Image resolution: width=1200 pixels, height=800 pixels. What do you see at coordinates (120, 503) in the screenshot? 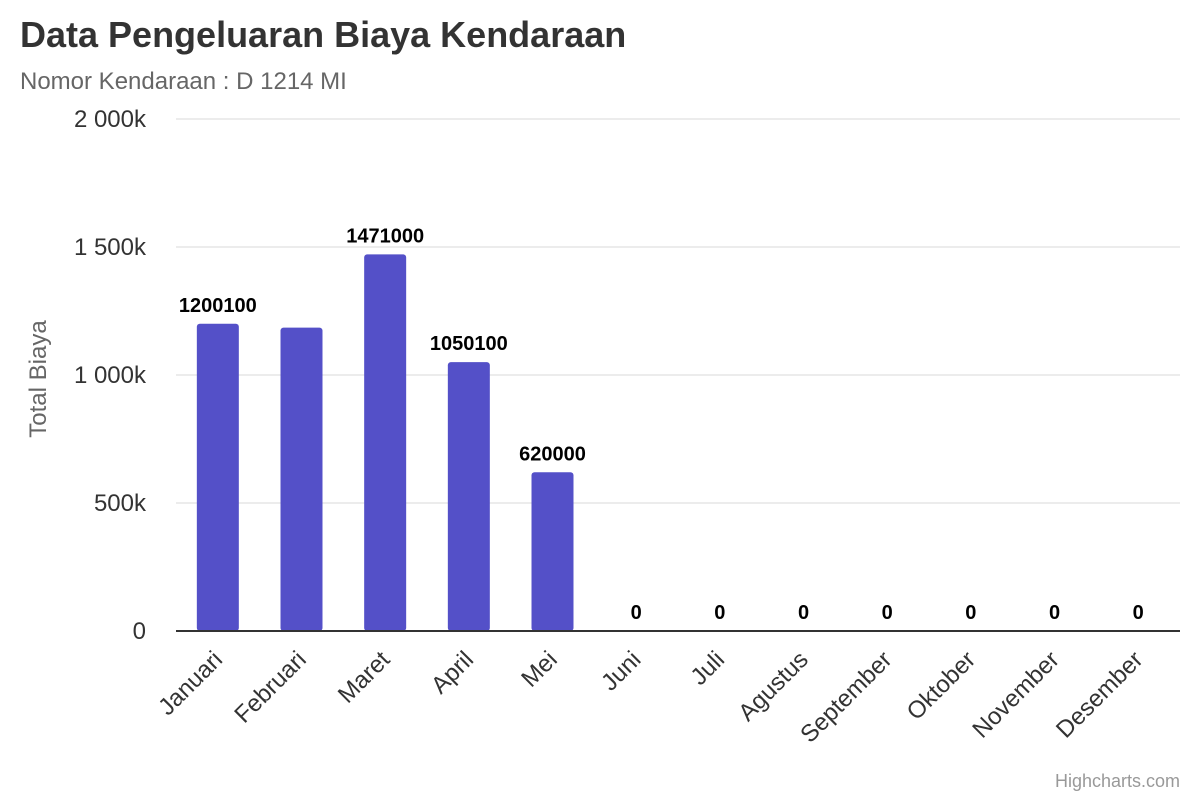
I see `y-tick-label: 500k` at bounding box center [120, 503].